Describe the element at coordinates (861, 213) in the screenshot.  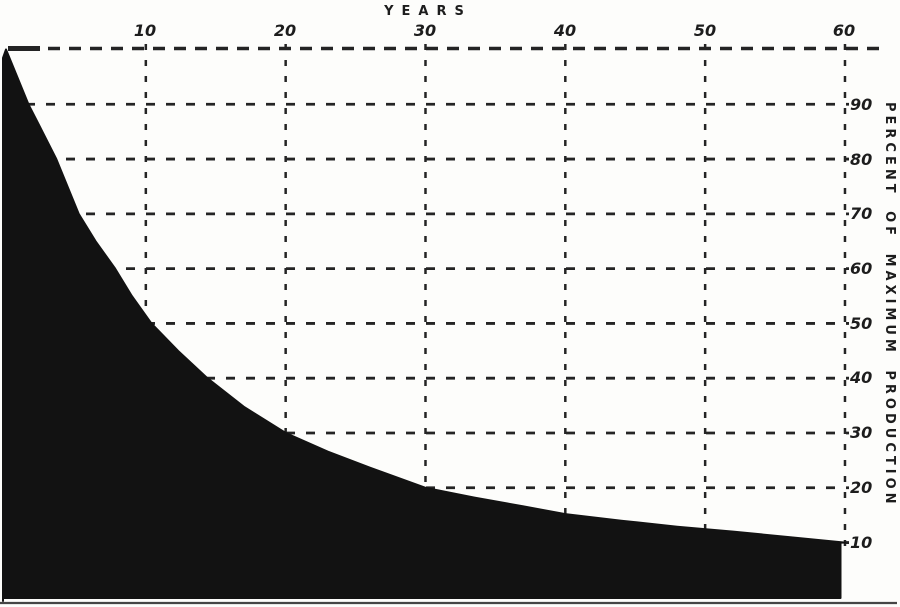
I see `y-tick-label-70: 70` at that location.